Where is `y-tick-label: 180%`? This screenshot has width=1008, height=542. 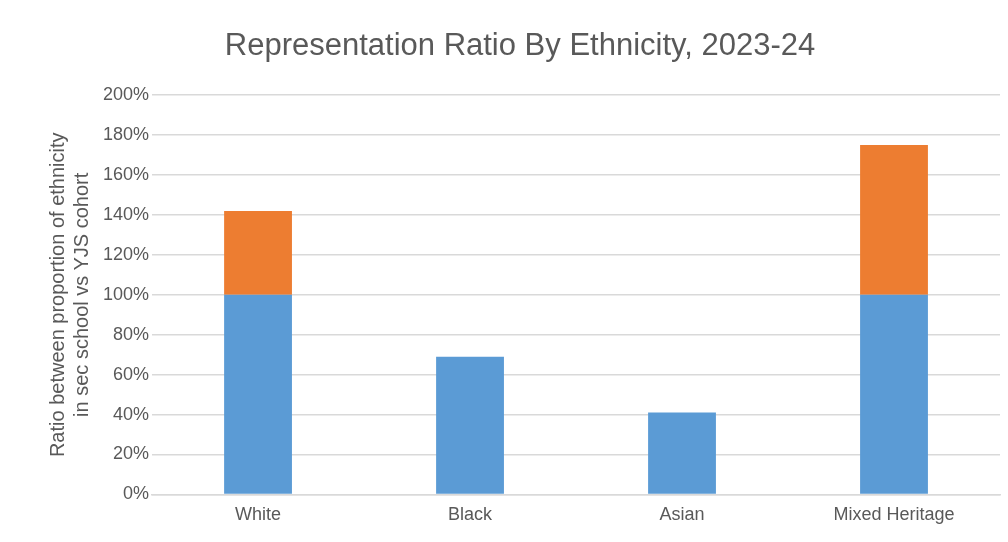
y-tick-label: 180% is located at coordinates (126, 134).